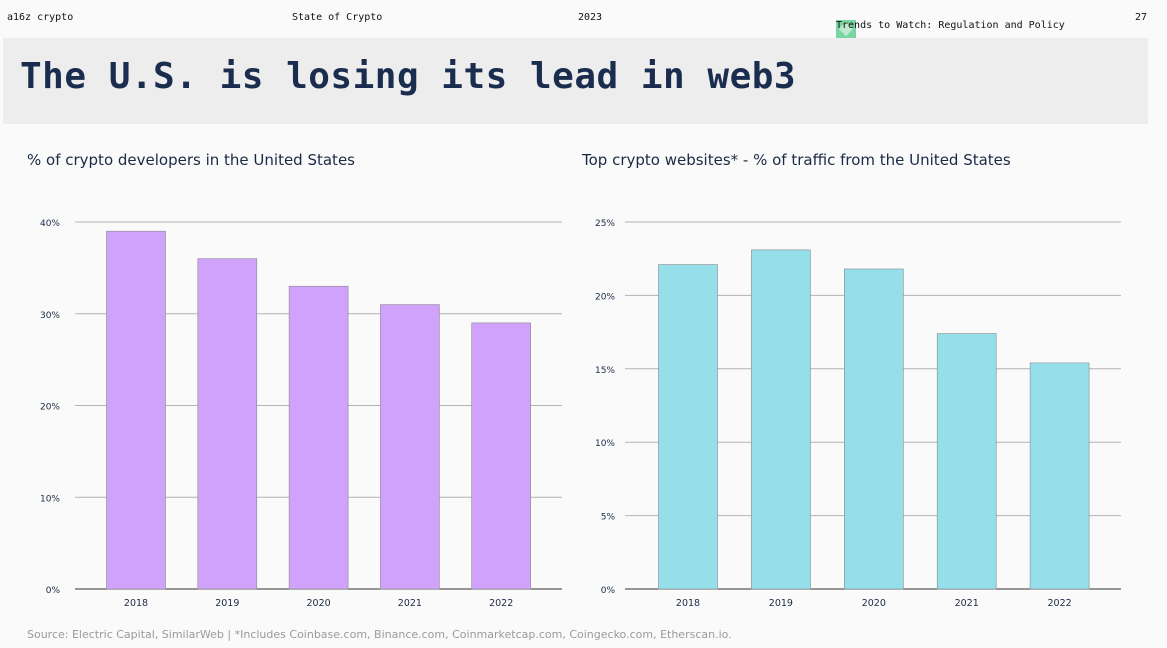 This screenshot has height=648, width=1167. Describe the element at coordinates (874, 603) in the screenshot. I see `traffic-x-tick-label: 2020` at that location.